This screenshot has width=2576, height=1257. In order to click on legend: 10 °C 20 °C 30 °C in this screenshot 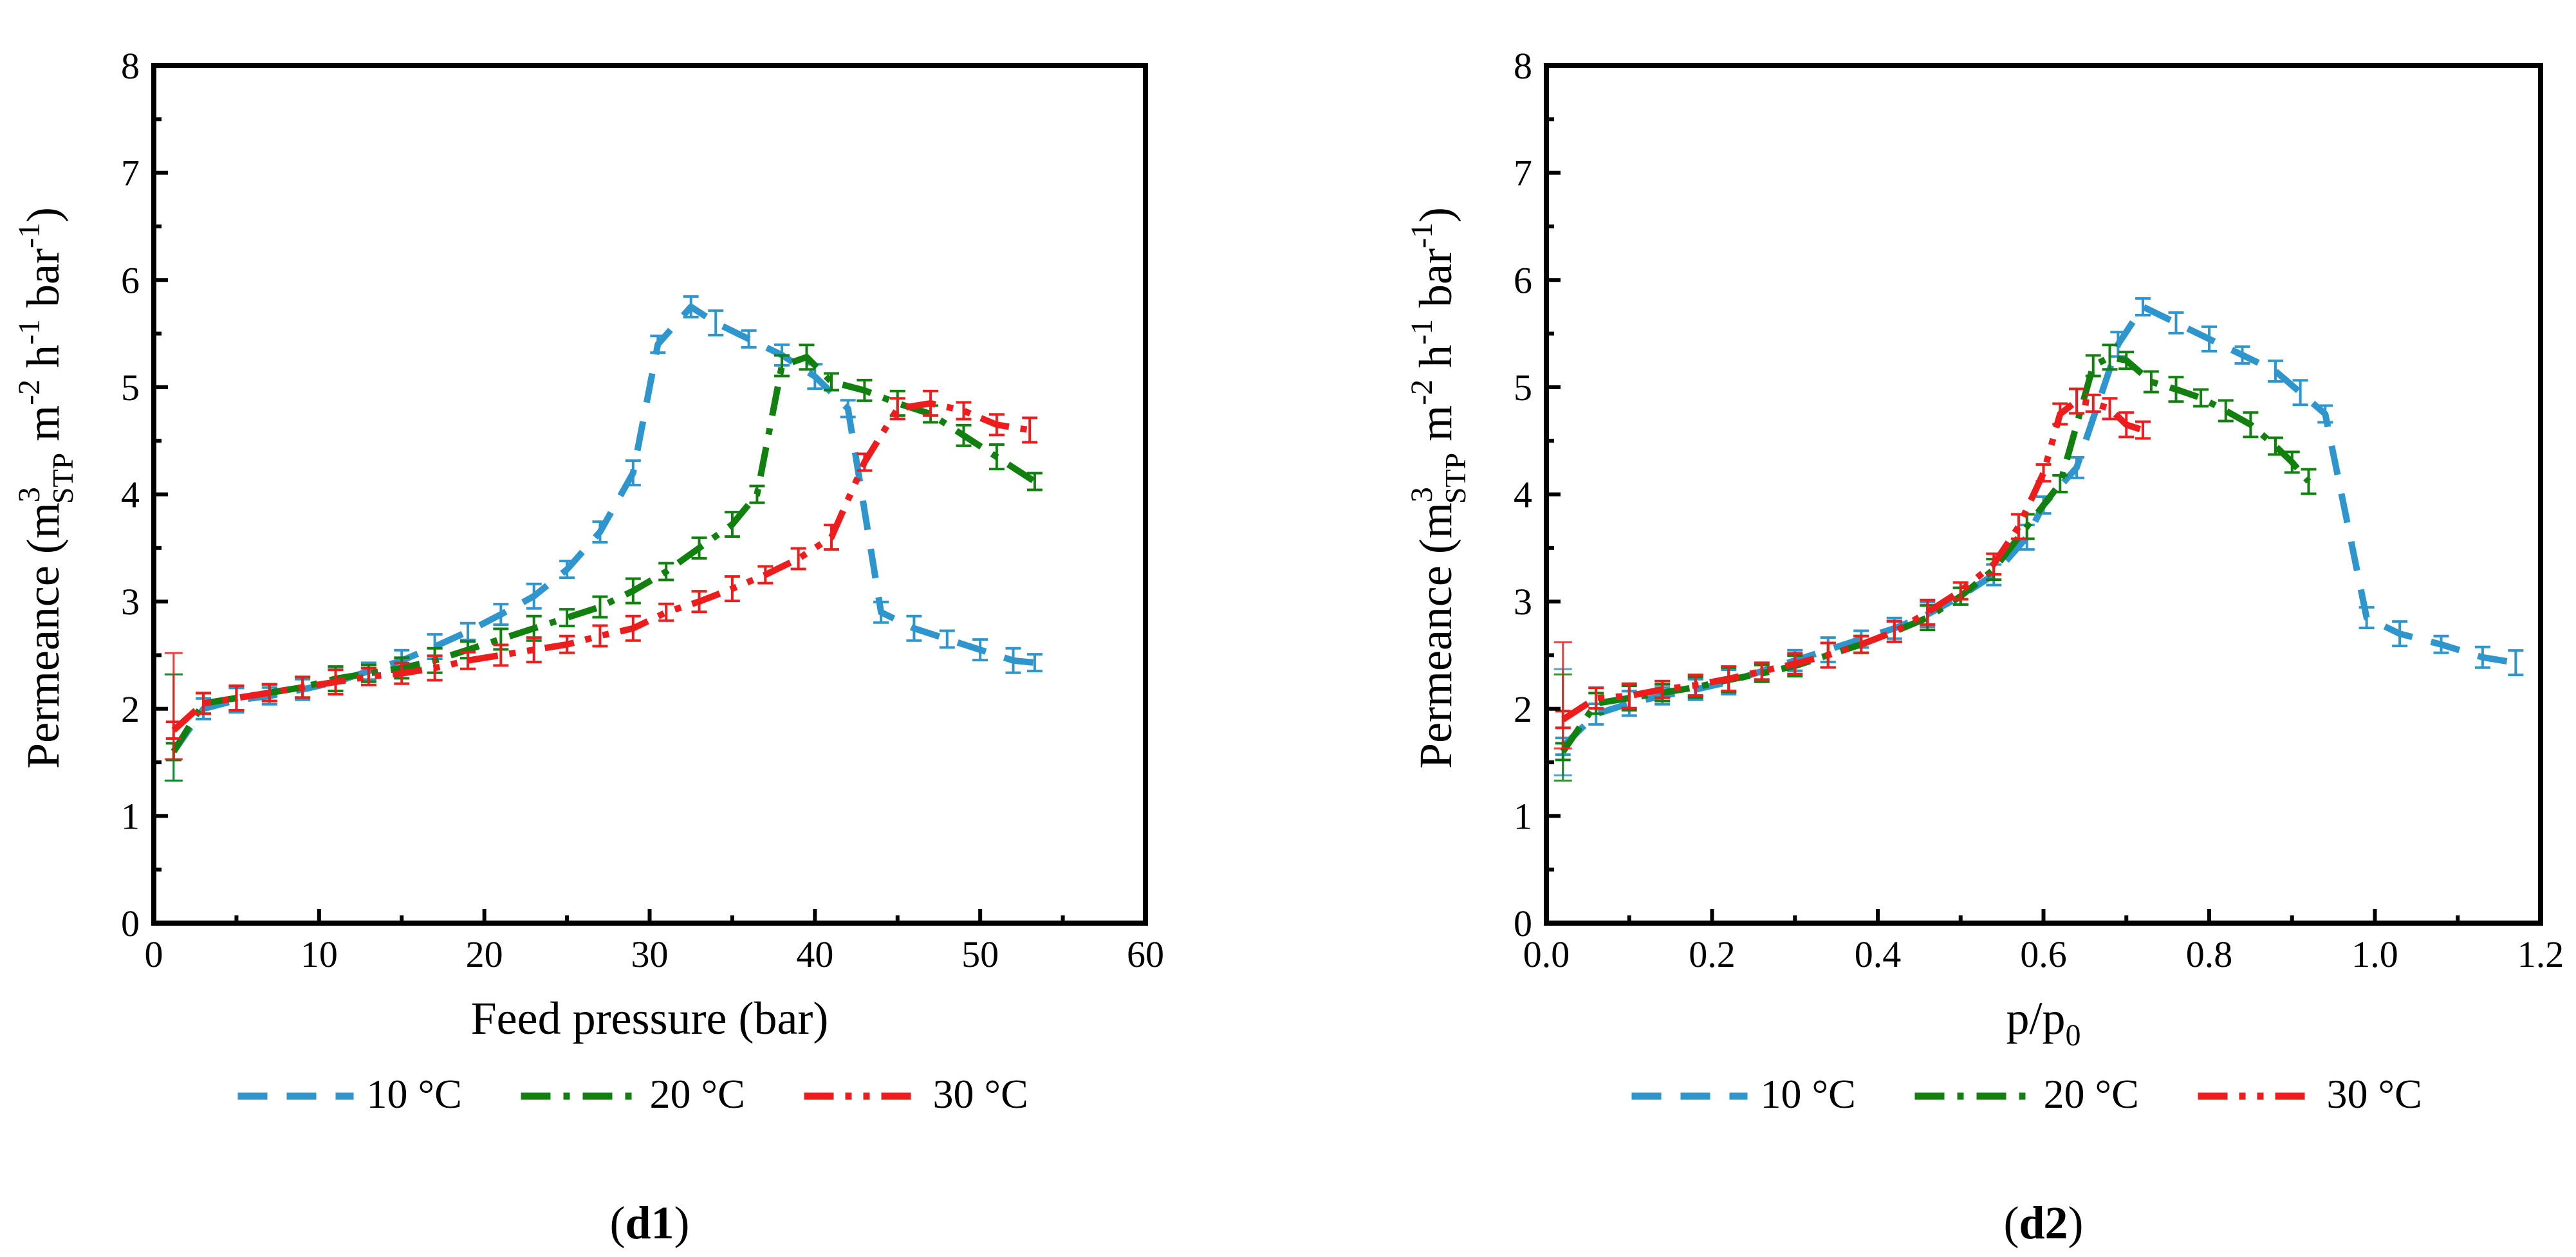, I will do `click(632, 1094)`.